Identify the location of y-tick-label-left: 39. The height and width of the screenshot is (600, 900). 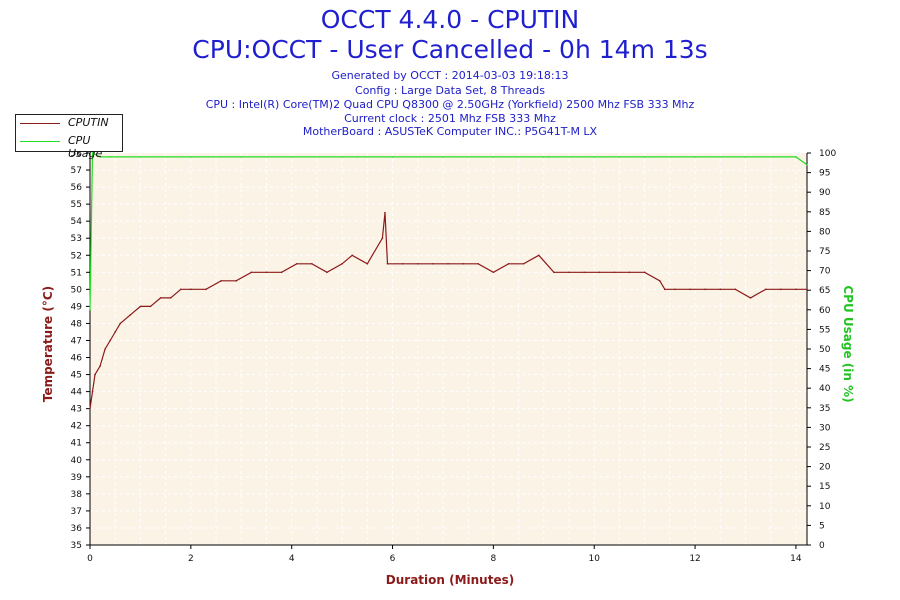
(77, 478).